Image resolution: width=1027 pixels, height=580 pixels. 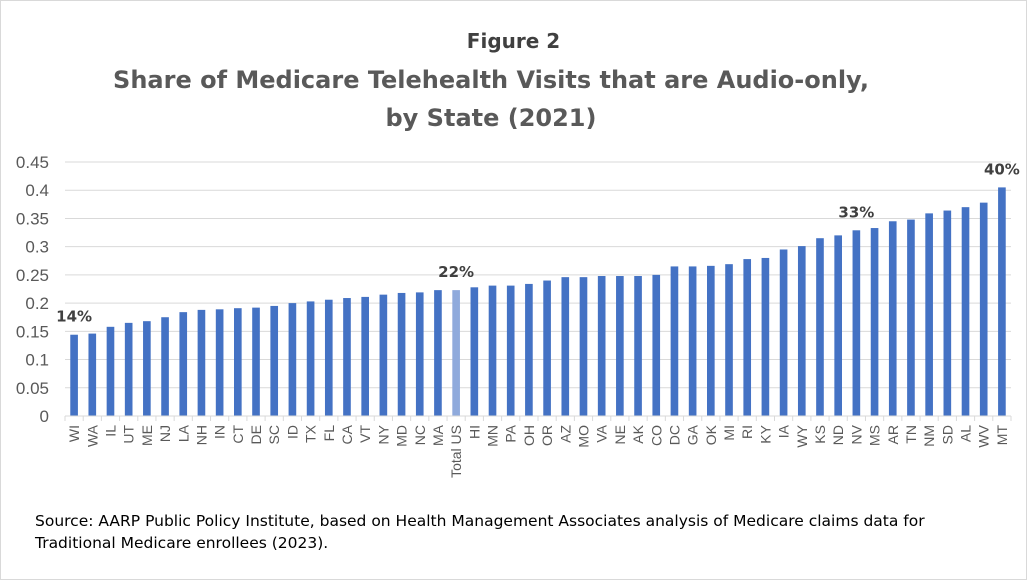 I want to click on x-tick-label: SC, so click(x=274, y=434).